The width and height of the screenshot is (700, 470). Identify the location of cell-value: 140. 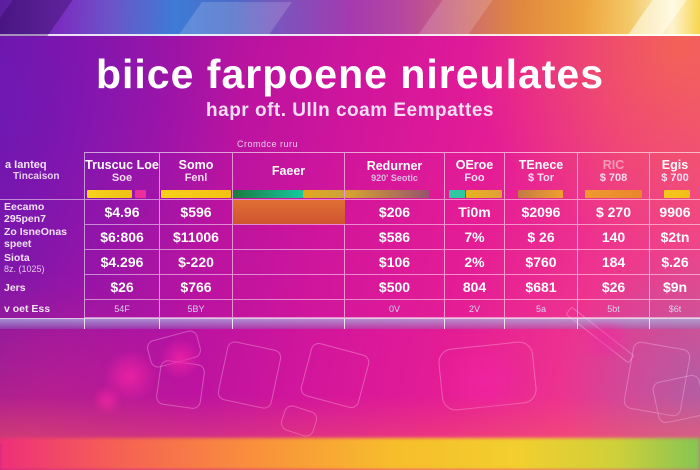
(613, 237).